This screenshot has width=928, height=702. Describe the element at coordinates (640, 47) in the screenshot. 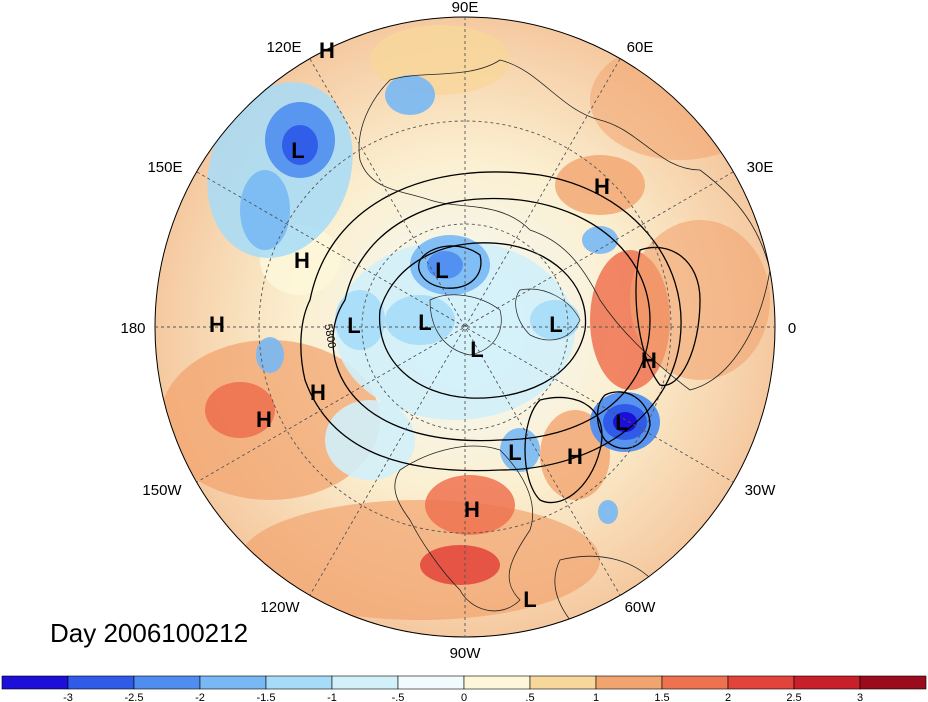

I see `longitude-label: 60E` at that location.